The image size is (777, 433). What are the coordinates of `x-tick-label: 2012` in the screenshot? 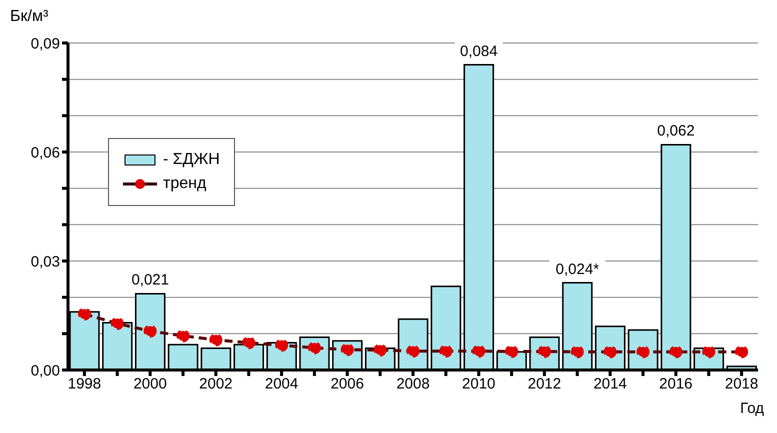 It's located at (545, 384).